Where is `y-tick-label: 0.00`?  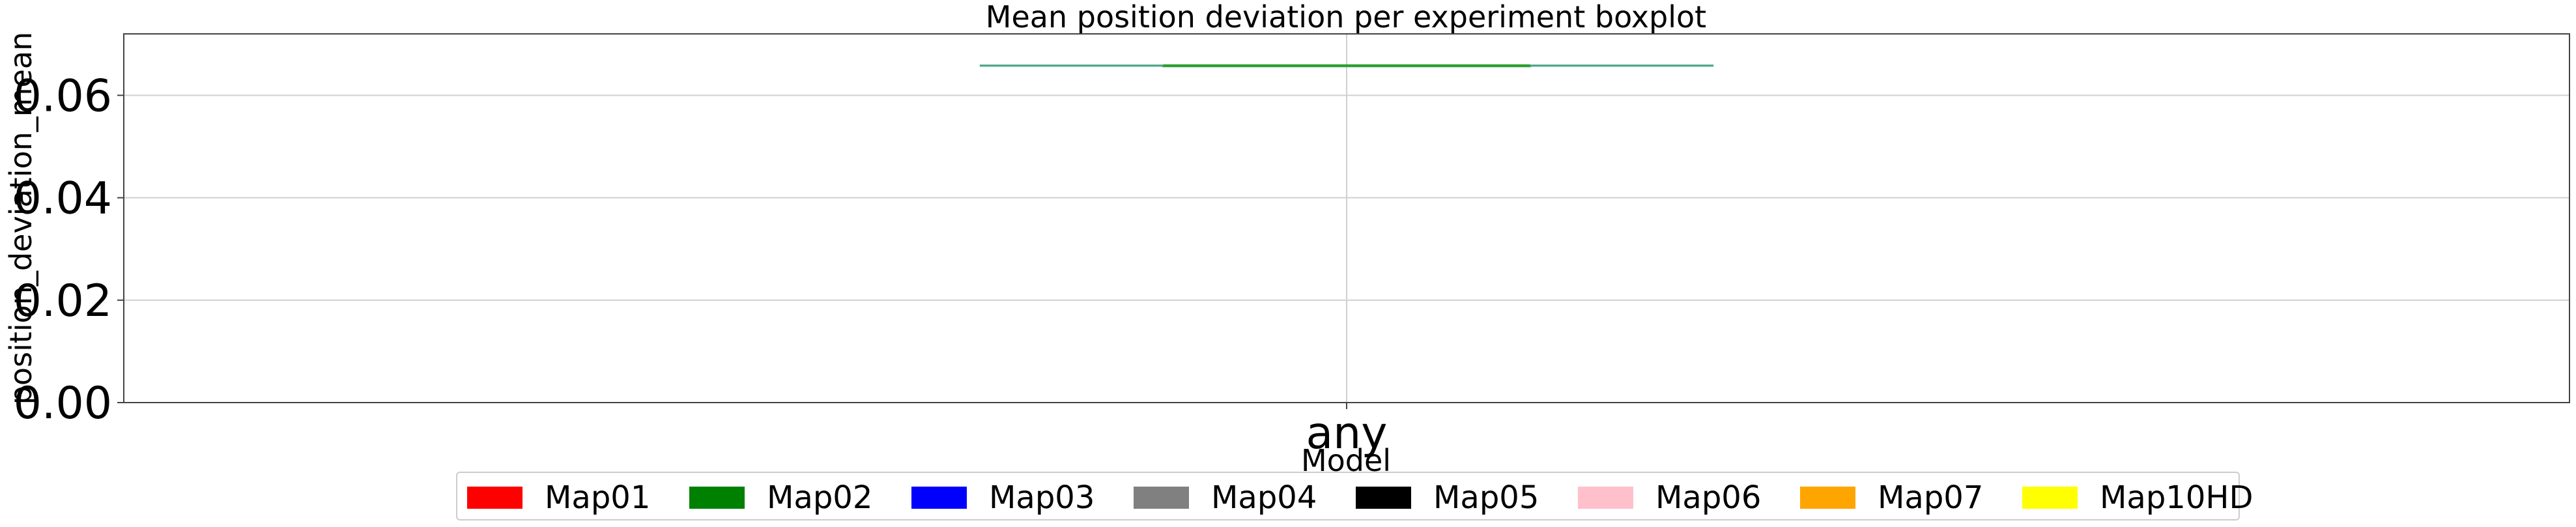 y-tick-label: 0.00 is located at coordinates (63, 403).